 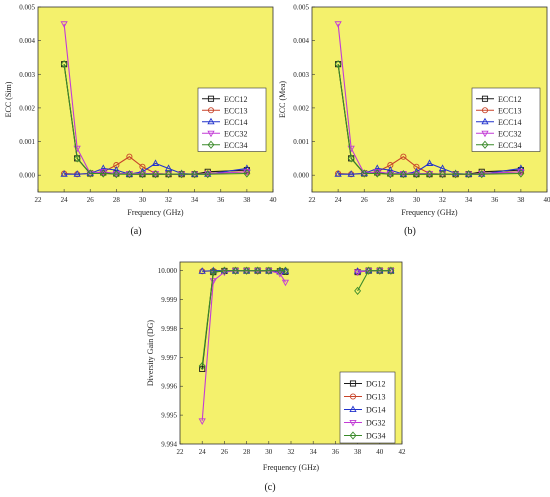 I want to click on legend-label: DG32, so click(x=376, y=423).